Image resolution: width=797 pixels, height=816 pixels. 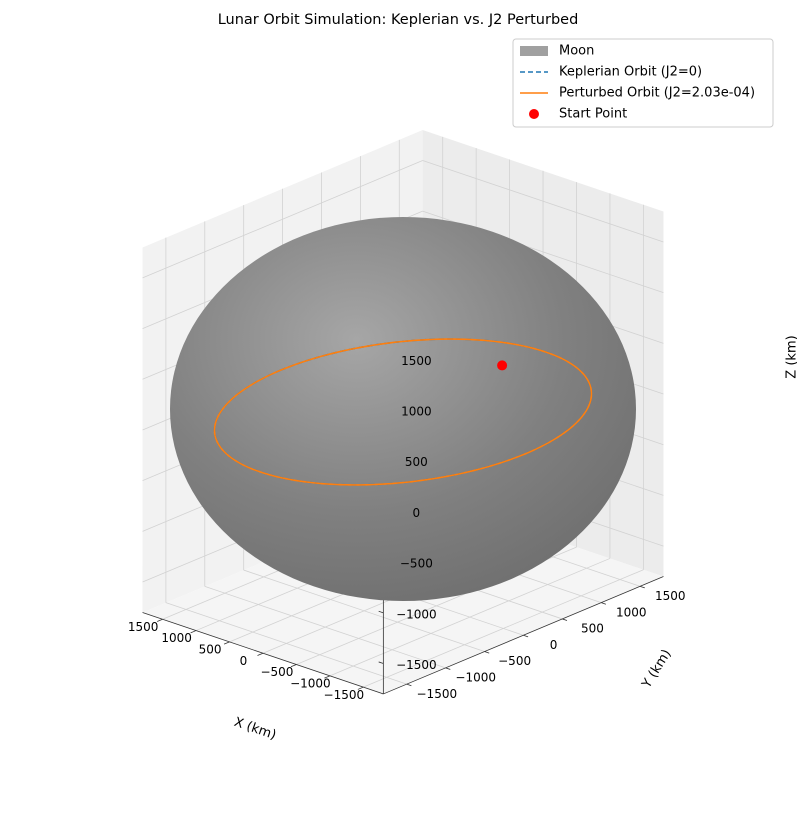 I want to click on legend-box, so click(x=643, y=83).